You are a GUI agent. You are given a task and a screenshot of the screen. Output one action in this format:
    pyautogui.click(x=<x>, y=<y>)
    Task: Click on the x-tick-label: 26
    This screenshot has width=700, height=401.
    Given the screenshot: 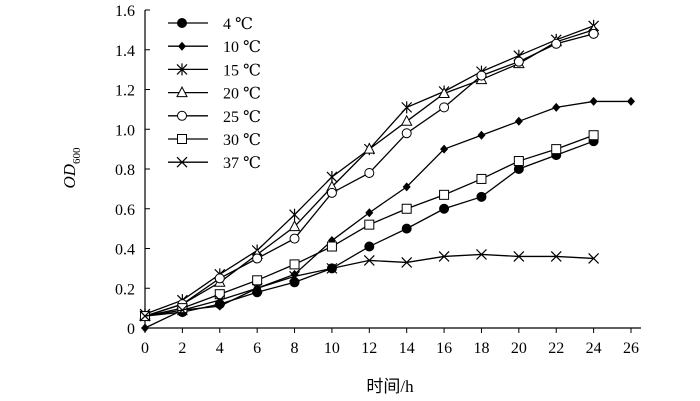 What is the action you would take?
    pyautogui.click(x=631, y=348)
    